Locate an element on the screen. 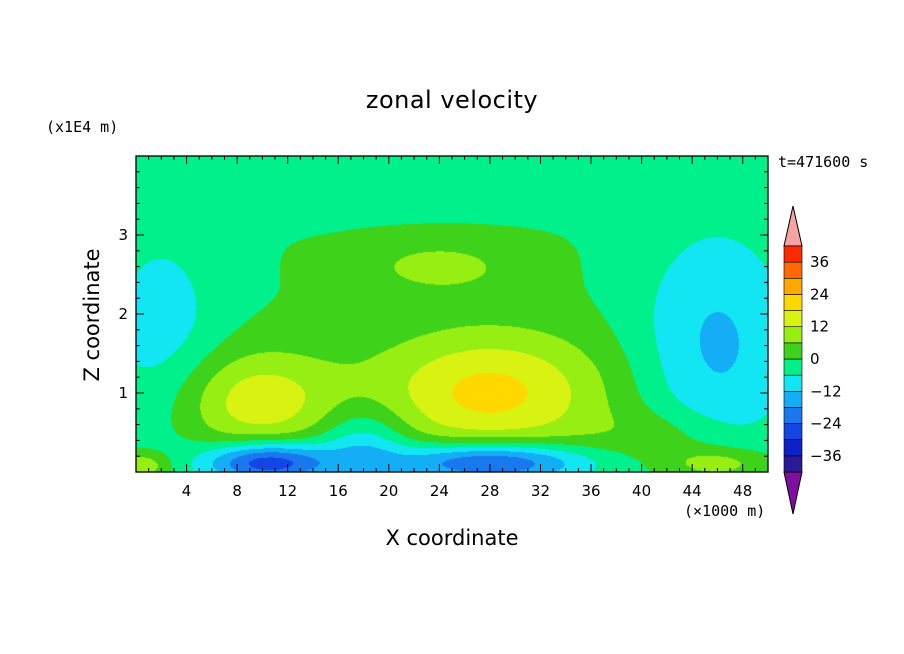 The width and height of the screenshot is (904, 654). x-tick-label: 12 is located at coordinates (287, 491).